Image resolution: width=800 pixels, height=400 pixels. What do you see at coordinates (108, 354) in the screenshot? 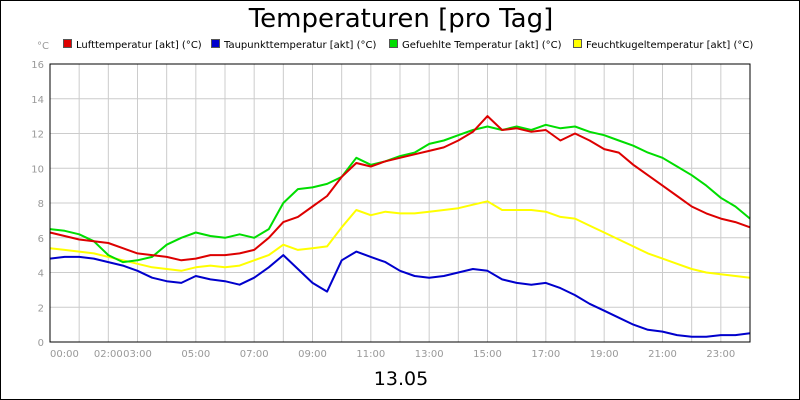
I see `x-tick-label: 02:00` at bounding box center [108, 354].